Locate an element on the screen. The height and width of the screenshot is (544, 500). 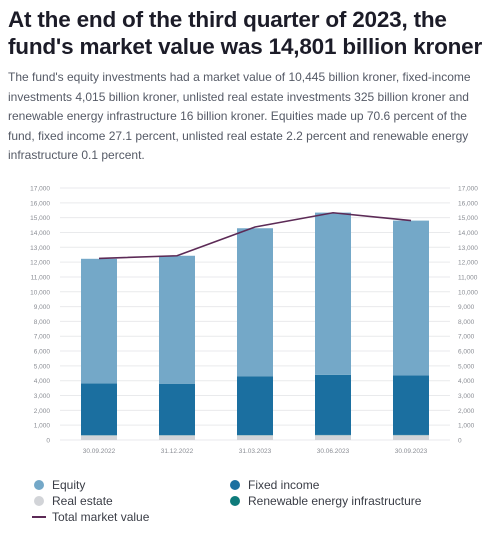
equity-swatch is located at coordinates (39, 485).